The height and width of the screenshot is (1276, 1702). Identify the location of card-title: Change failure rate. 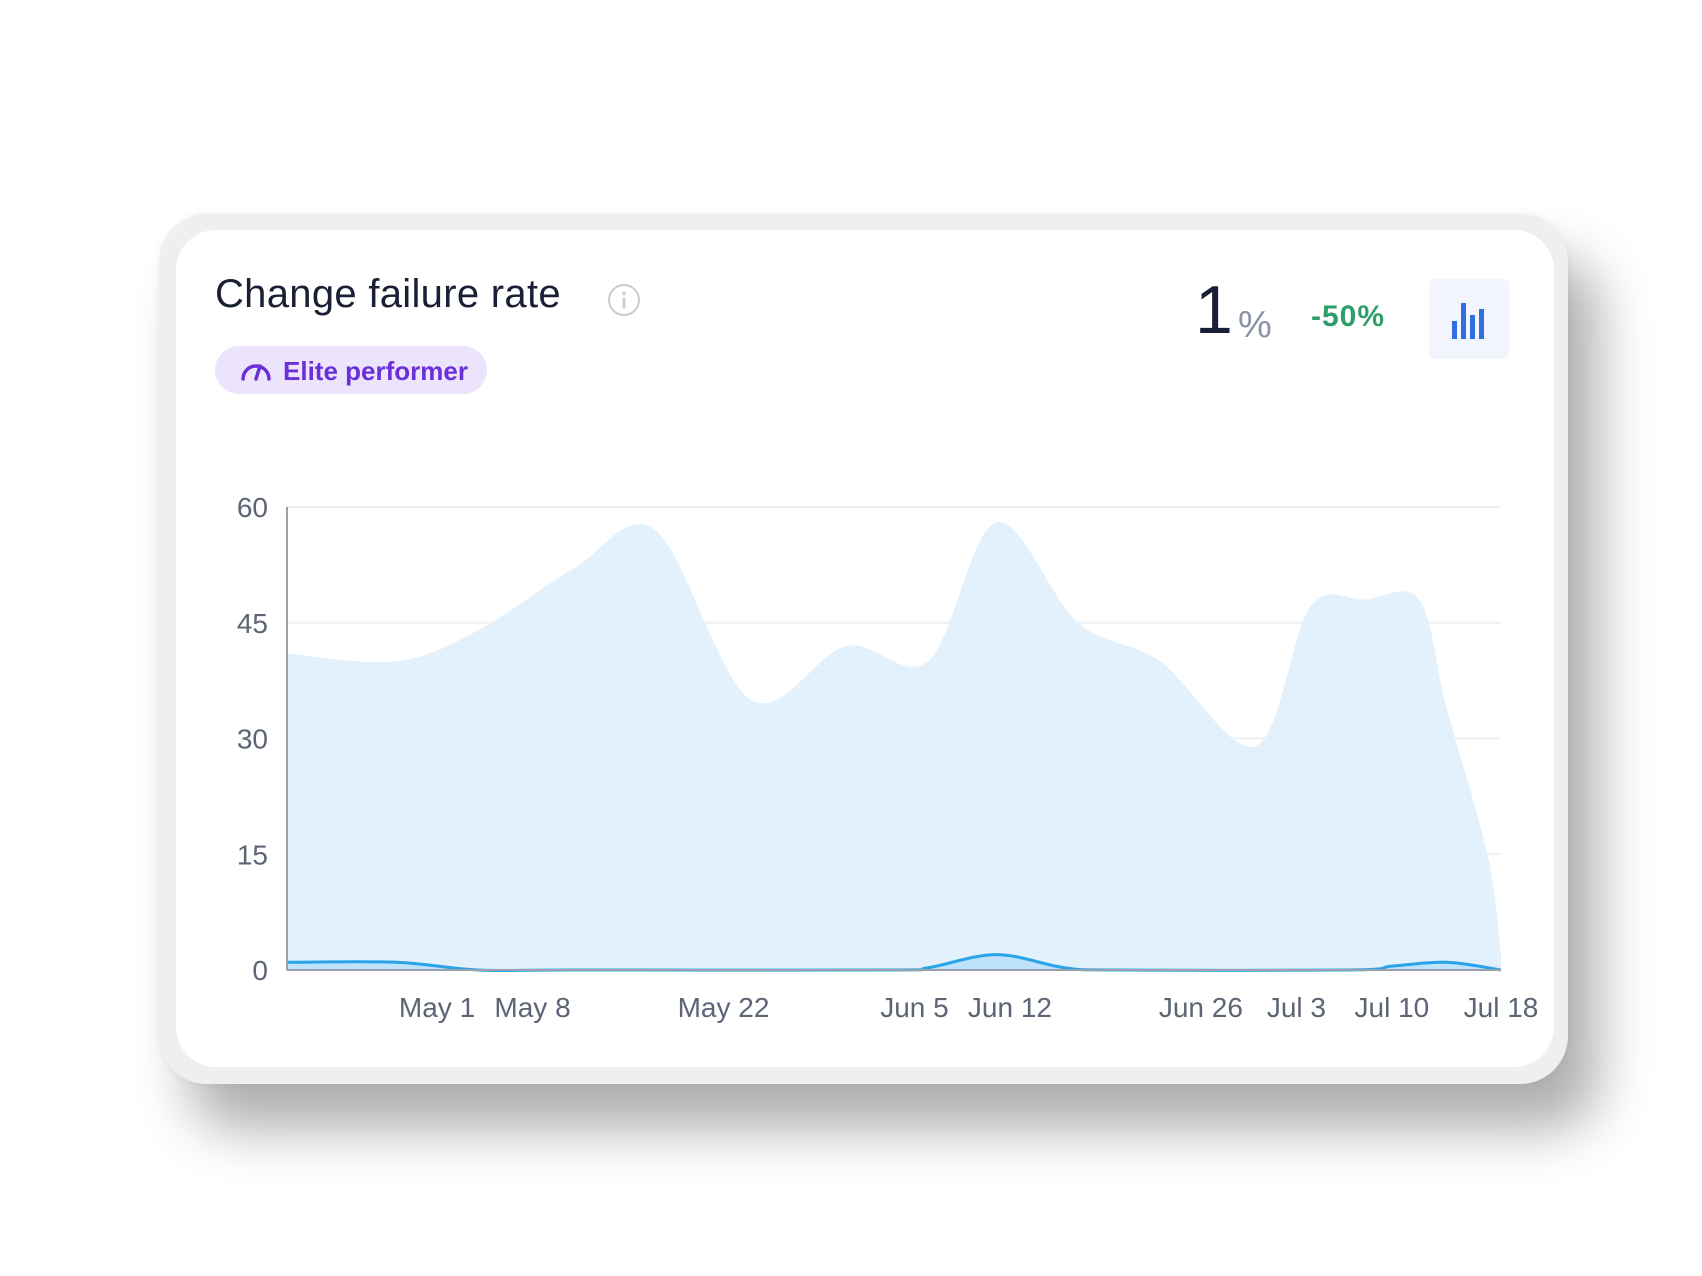
(388, 294).